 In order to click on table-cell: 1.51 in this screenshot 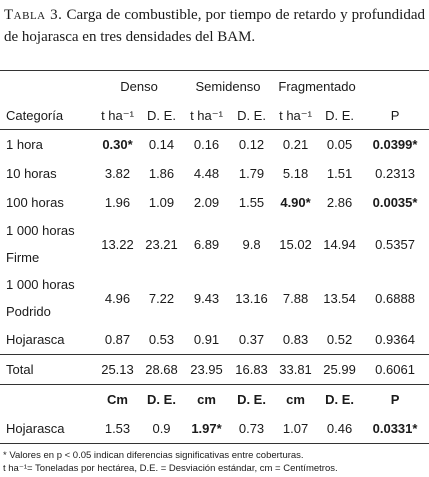, I will do `click(339, 173)`.